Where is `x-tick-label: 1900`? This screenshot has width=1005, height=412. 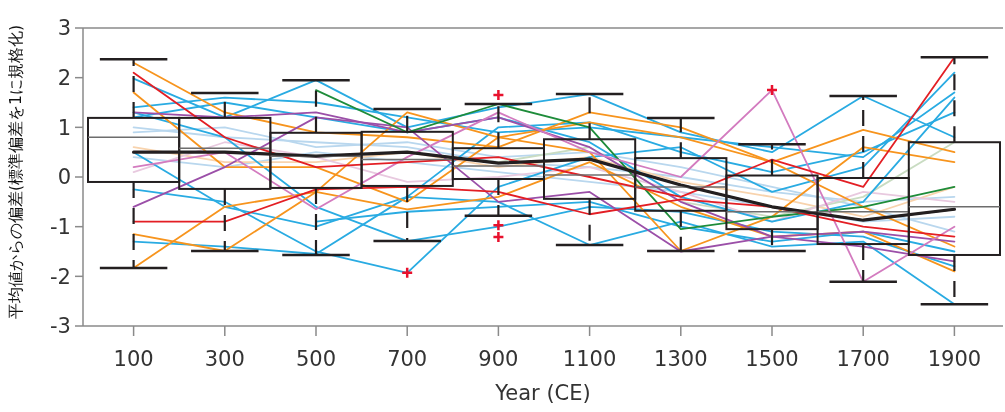 x-tick-label: 1900 is located at coordinates (954, 359).